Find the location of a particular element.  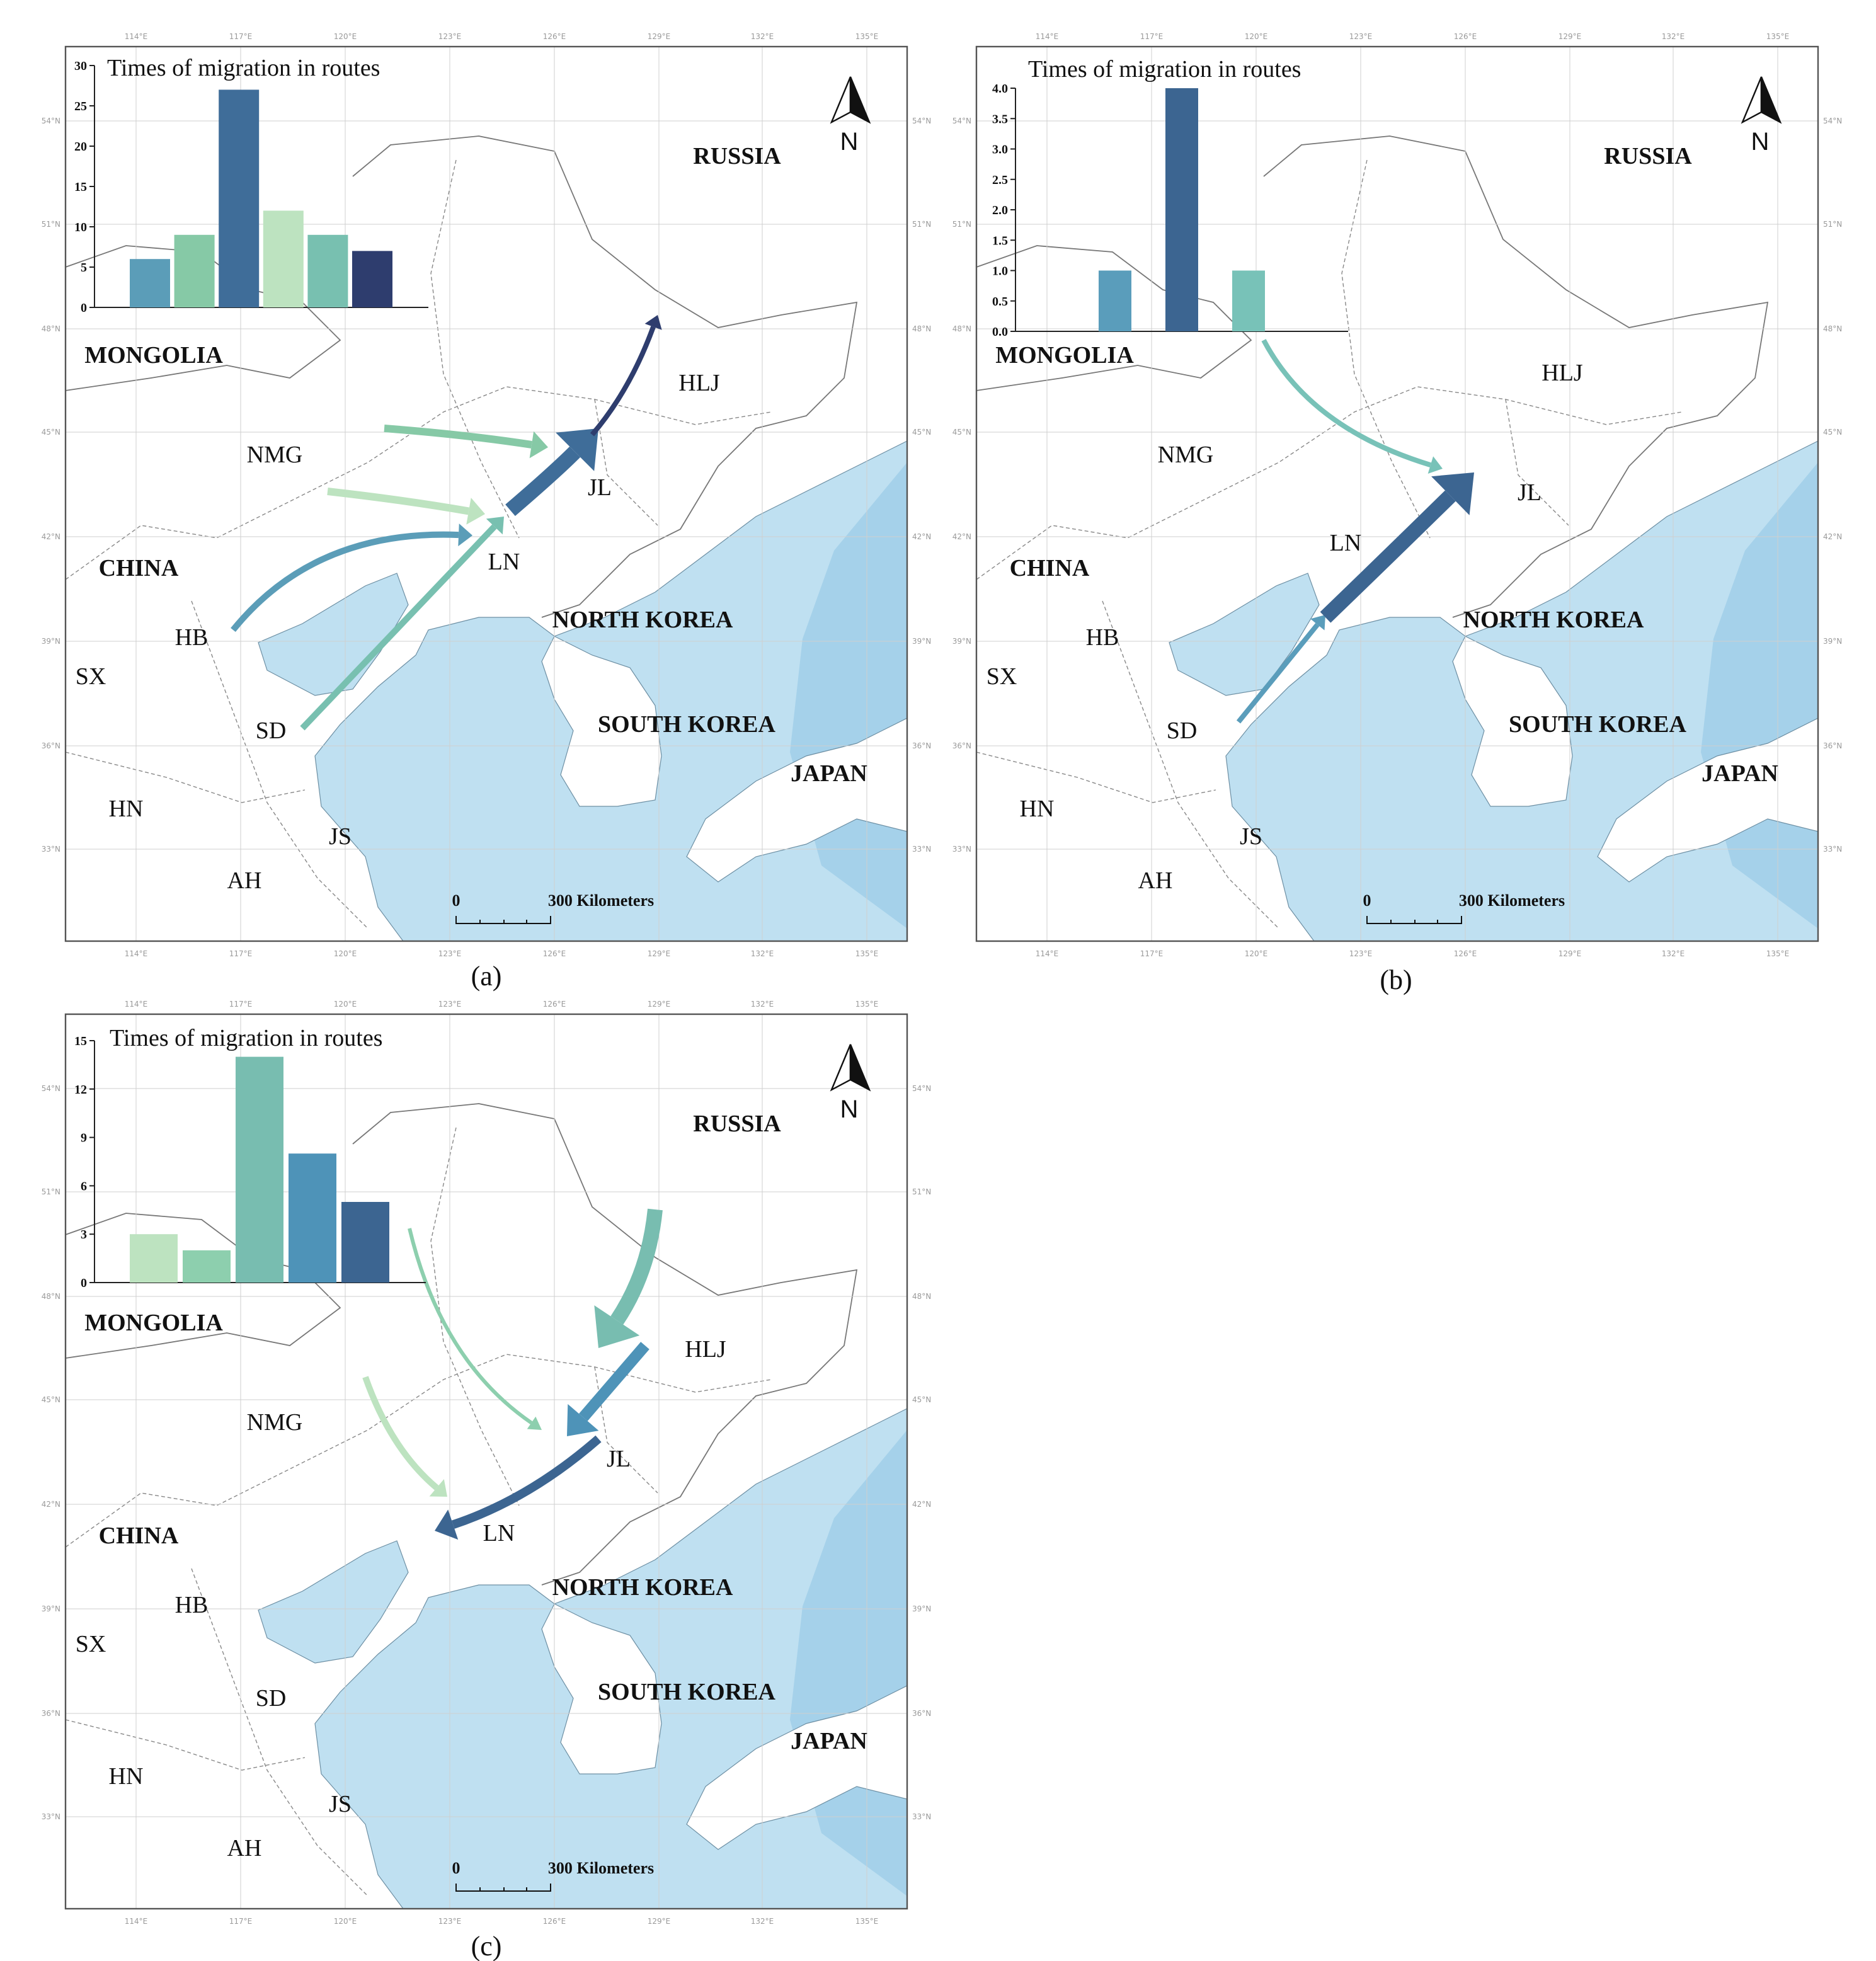

province-label: SX is located at coordinates (91, 676).